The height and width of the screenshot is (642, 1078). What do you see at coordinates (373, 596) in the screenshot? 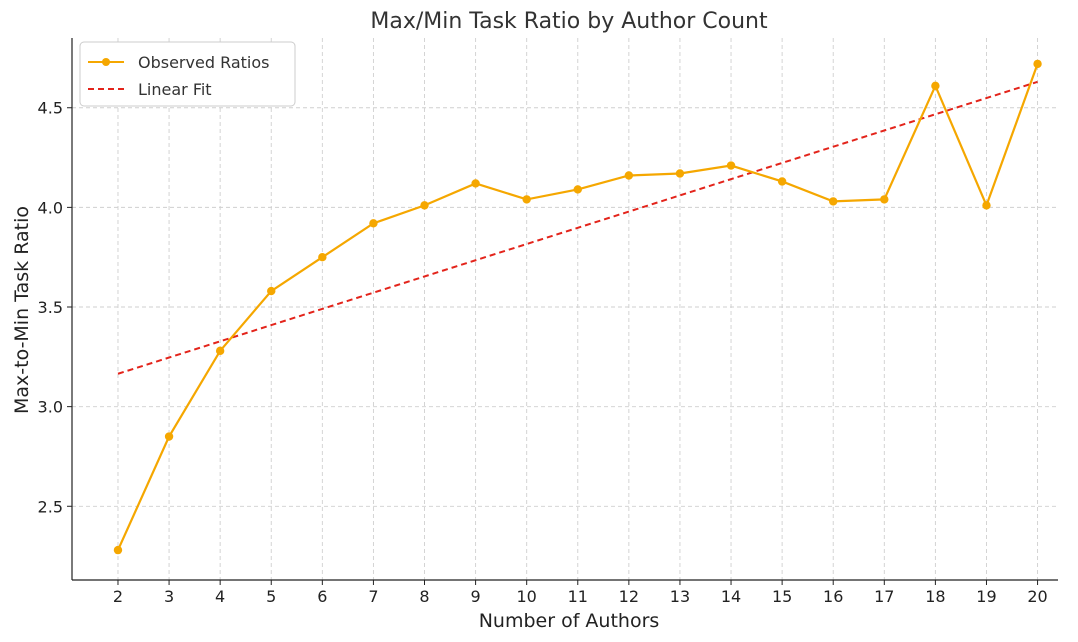
I see `x-tick-label: 7` at bounding box center [373, 596].